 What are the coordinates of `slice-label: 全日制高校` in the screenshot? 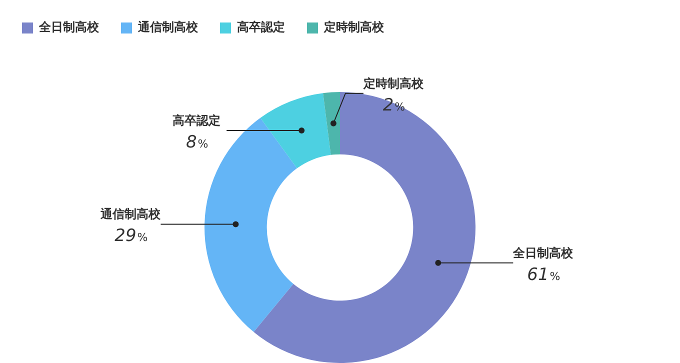 It's located at (543, 253).